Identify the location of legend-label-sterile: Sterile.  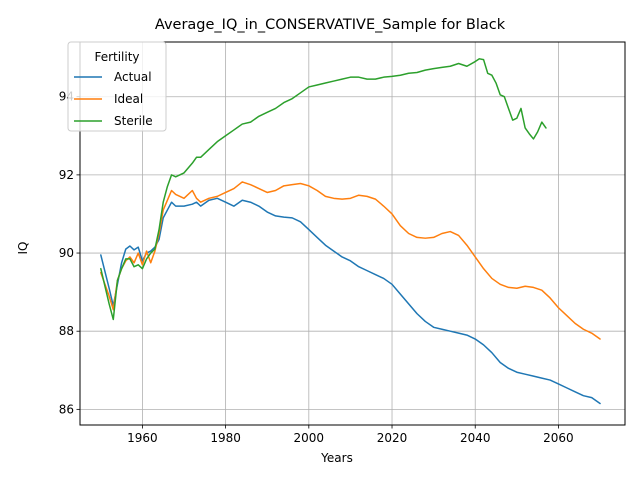
(133, 121).